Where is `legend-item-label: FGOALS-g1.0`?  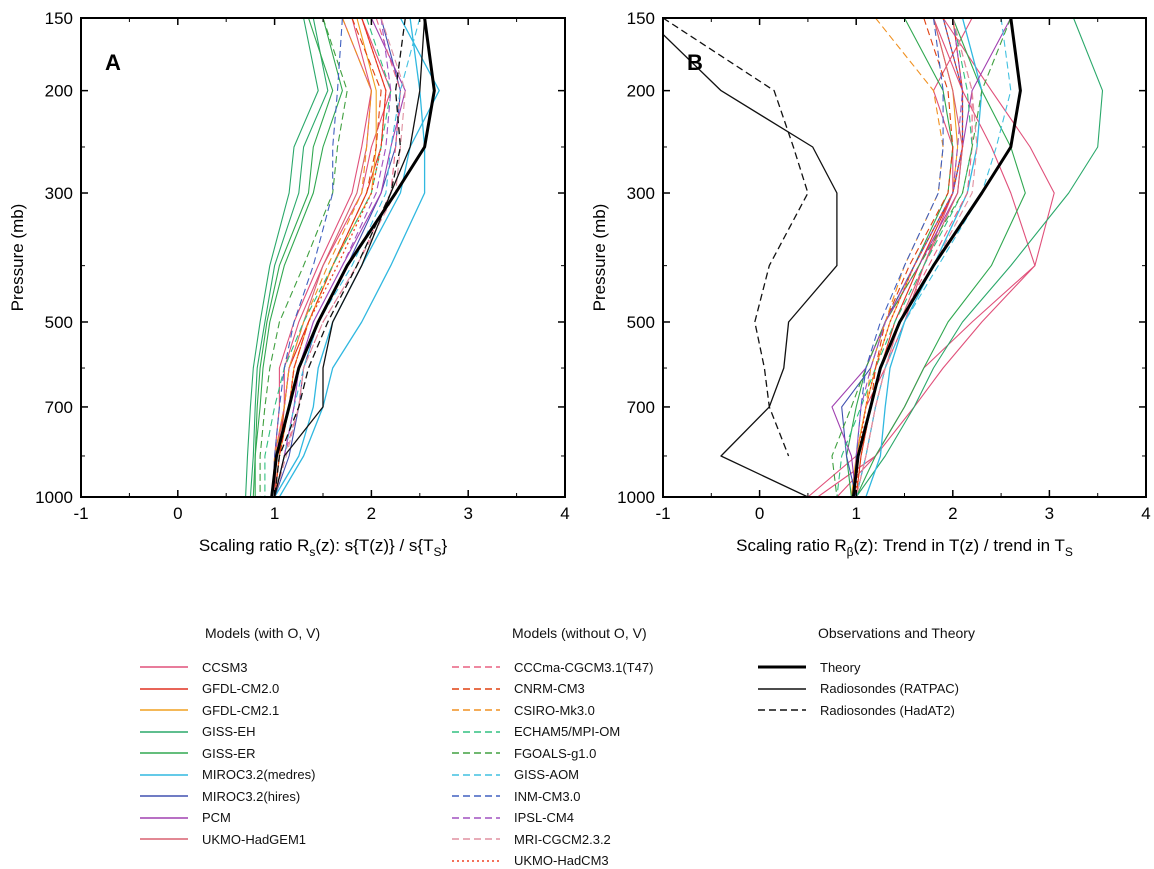 legend-item-label: FGOALS-g1.0 is located at coordinates (555, 753).